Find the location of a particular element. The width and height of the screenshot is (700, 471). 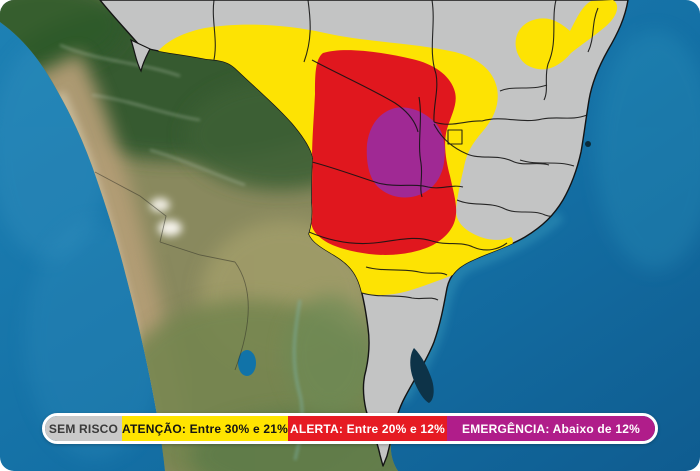

country-borders is located at coordinates (171, 271).